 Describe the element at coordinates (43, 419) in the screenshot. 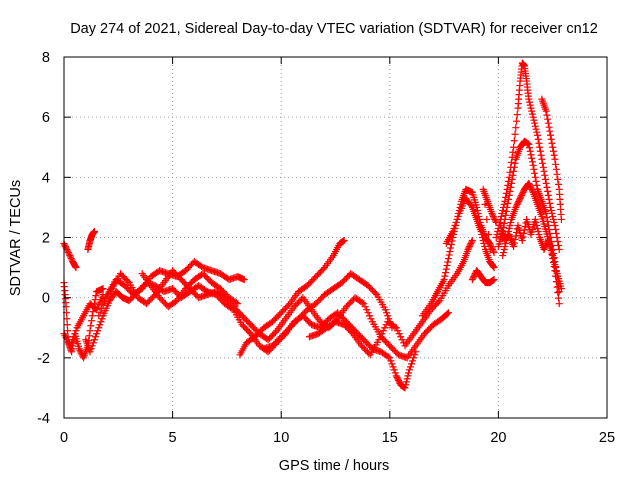

I see `y-tick-label: -4` at that location.